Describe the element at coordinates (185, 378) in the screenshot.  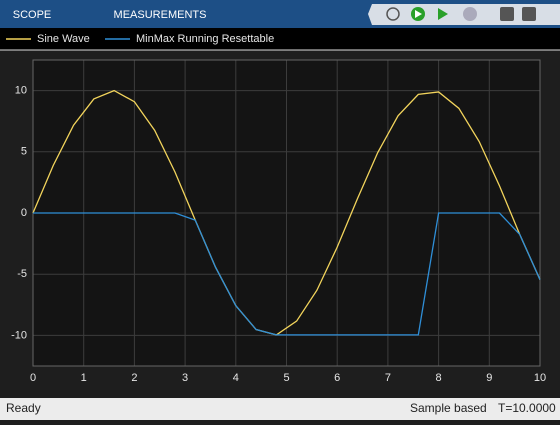
I see `x-tick-label: 3` at that location.